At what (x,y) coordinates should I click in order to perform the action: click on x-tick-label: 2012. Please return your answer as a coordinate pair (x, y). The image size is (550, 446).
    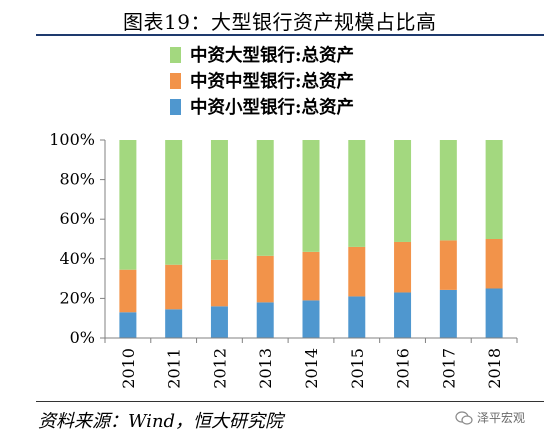
    Looking at the image, I should click on (219, 368).